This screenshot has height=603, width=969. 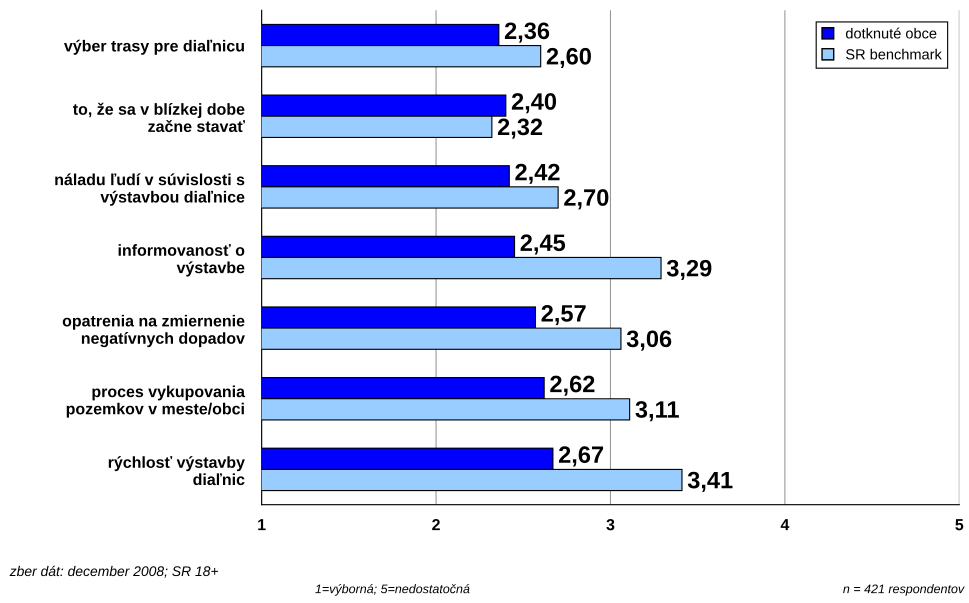 I want to click on y-tick-label: výber trasy pre diaľnicu, so click(x=154, y=47).